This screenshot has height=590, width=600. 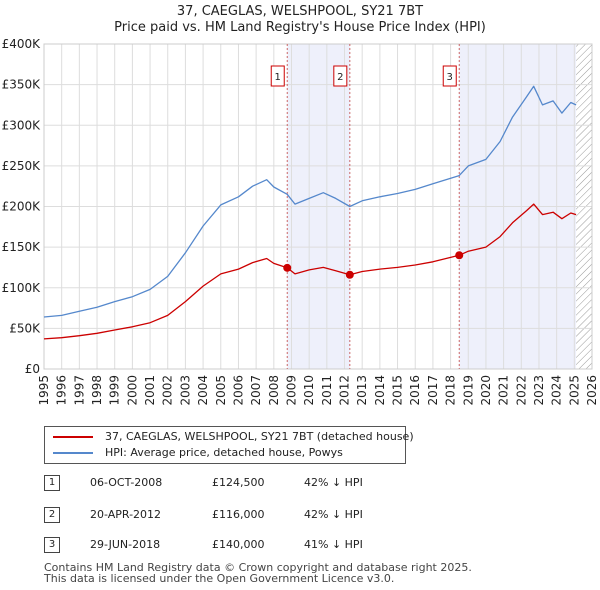 What do you see at coordinates (486, 390) in the screenshot?
I see `x-tick-label: 2020` at bounding box center [486, 390].